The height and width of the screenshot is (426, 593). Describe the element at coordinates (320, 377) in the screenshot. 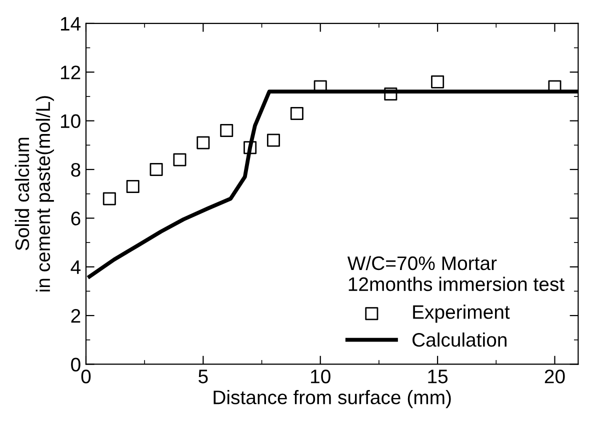

I see `x-tick-label: 10` at that location.